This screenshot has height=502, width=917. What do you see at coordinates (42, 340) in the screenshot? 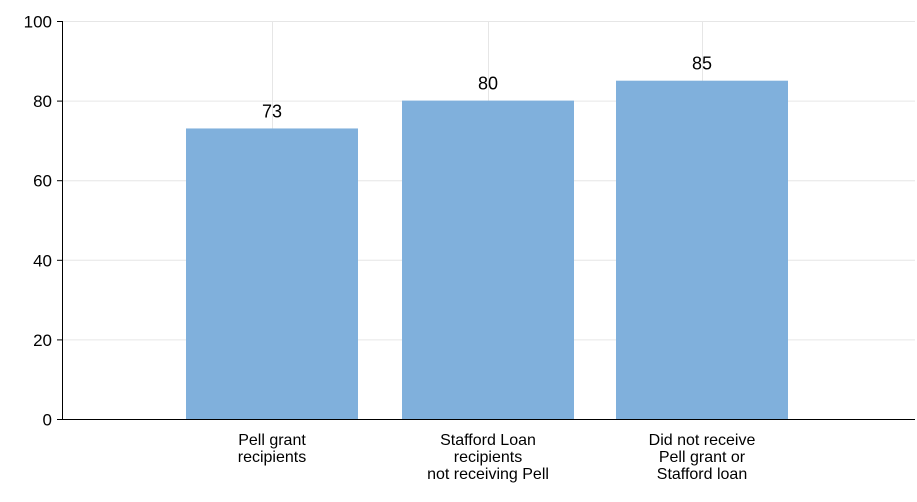
I see `y-tick-label-20: 20` at bounding box center [42, 340].